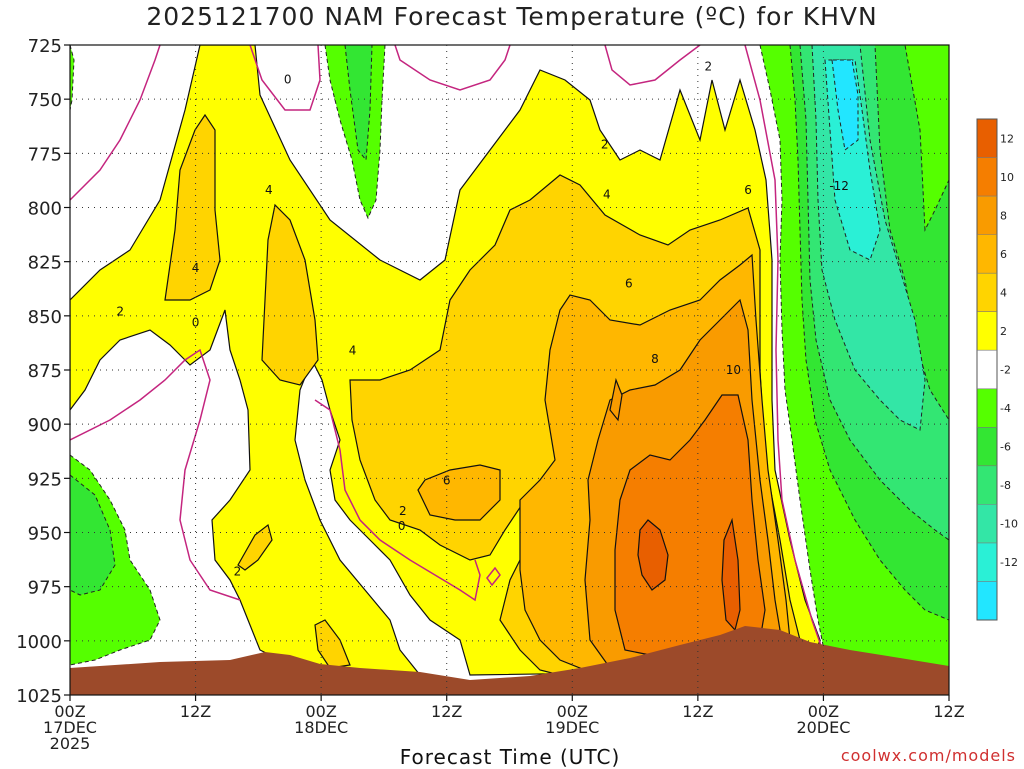  Describe the element at coordinates (72, 78) in the screenshot. I see `temp-region-cold-pocket-topleft` at that location.